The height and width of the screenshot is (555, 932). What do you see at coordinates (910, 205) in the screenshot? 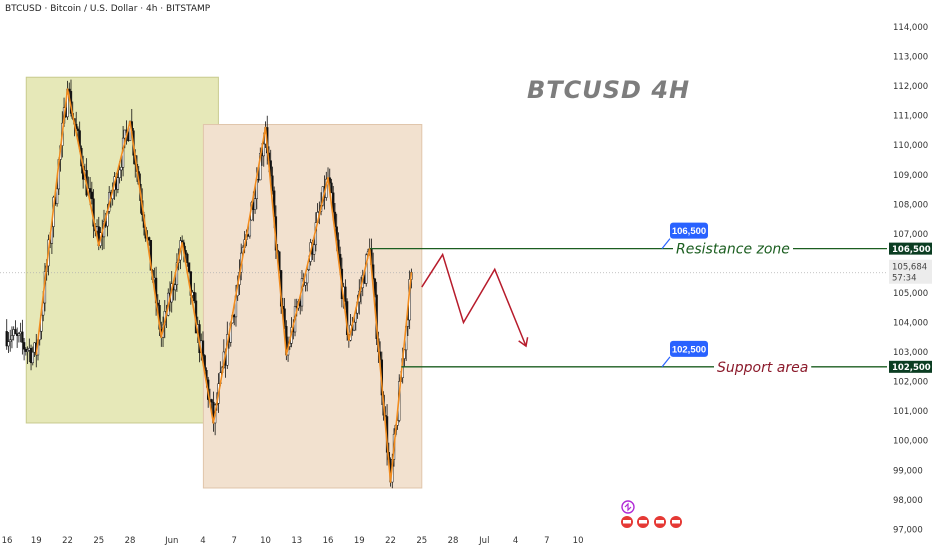
I see `y-tick-label: 108,000` at bounding box center [910, 205].